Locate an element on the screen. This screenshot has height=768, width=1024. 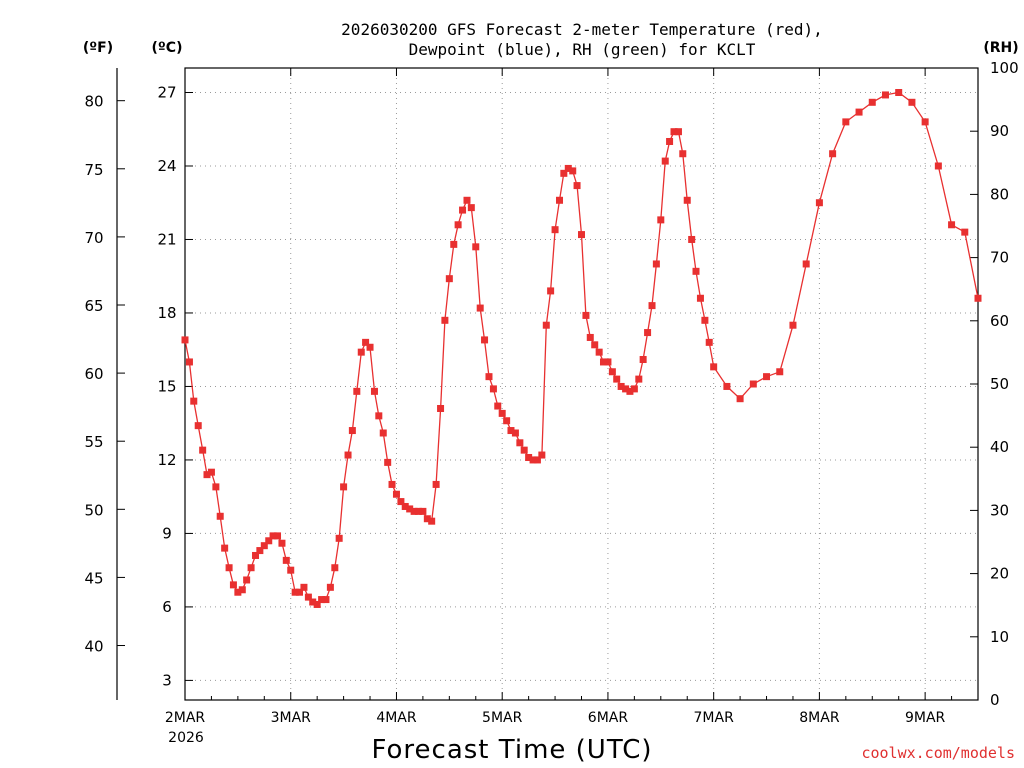
celsius-tick-label: 6 is located at coordinates (167, 607).